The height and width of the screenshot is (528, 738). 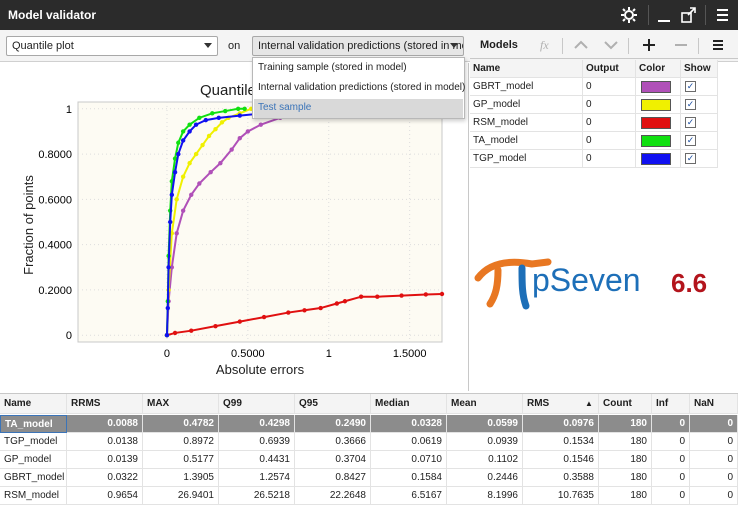 What do you see at coordinates (681, 46) in the screenshot?
I see `remove-icon` at bounding box center [681, 46].